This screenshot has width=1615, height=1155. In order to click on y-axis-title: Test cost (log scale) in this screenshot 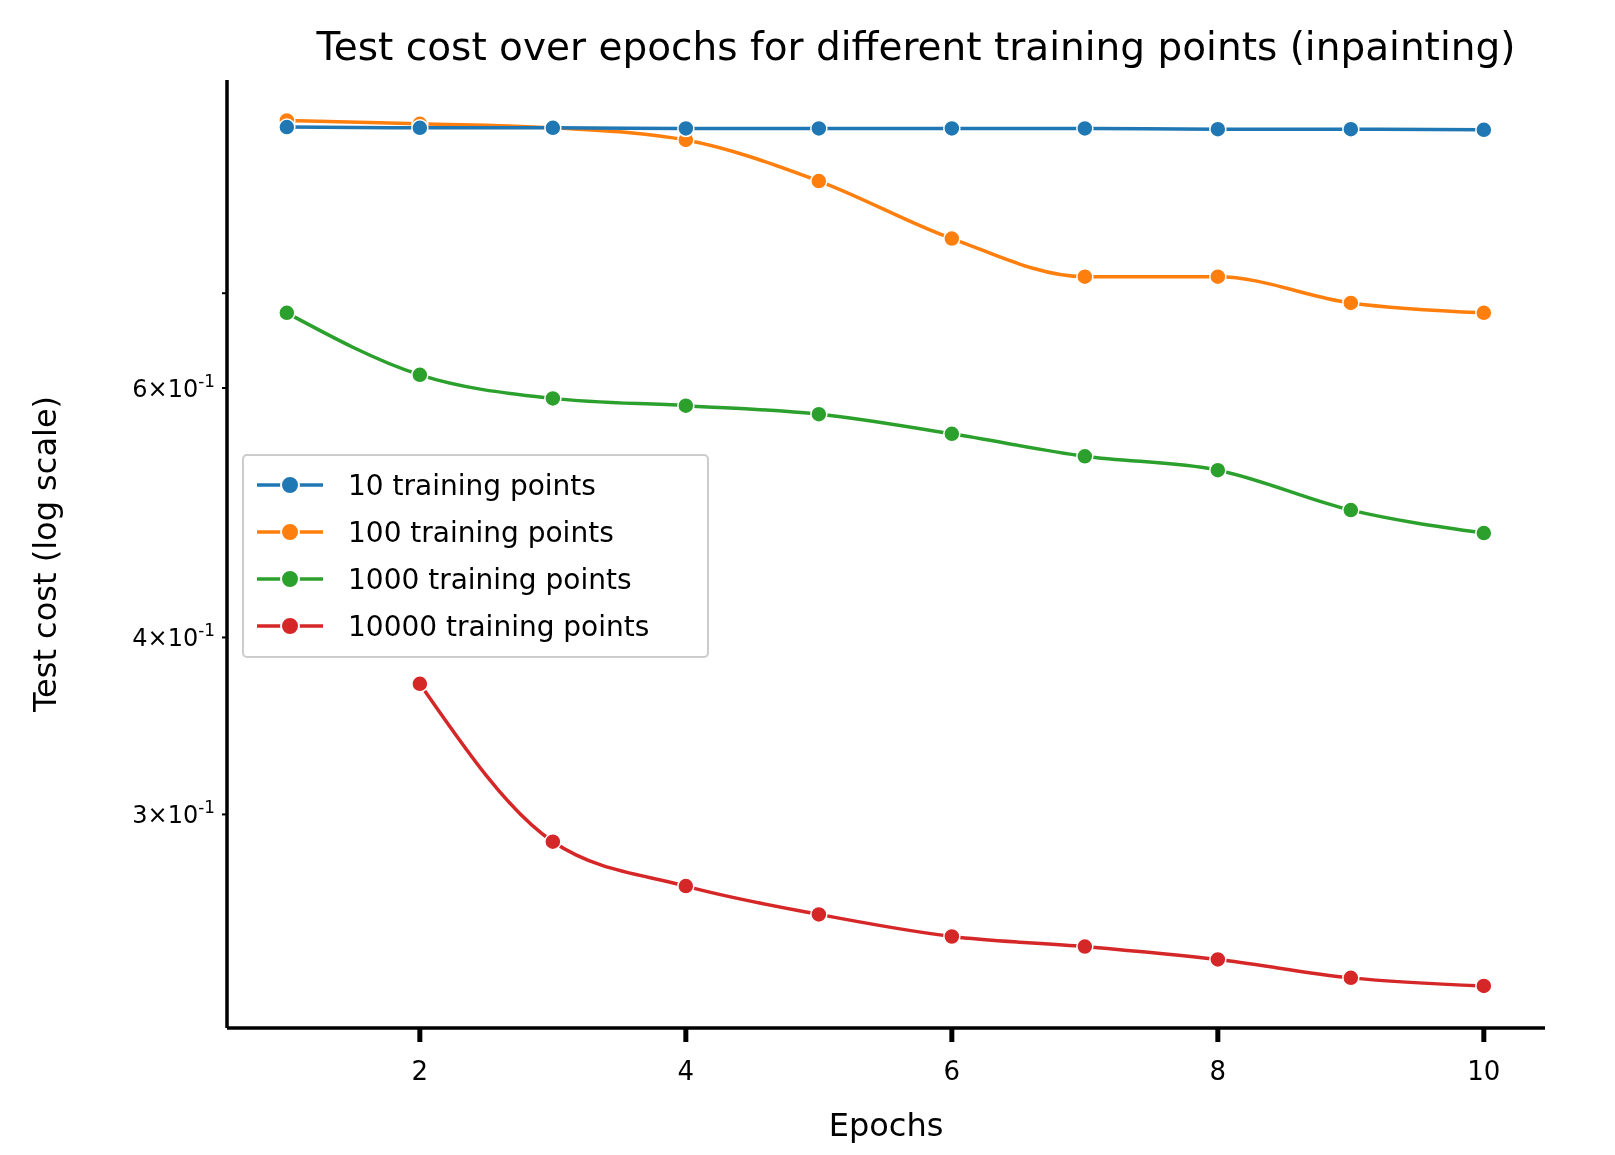, I will do `click(45, 554)`.